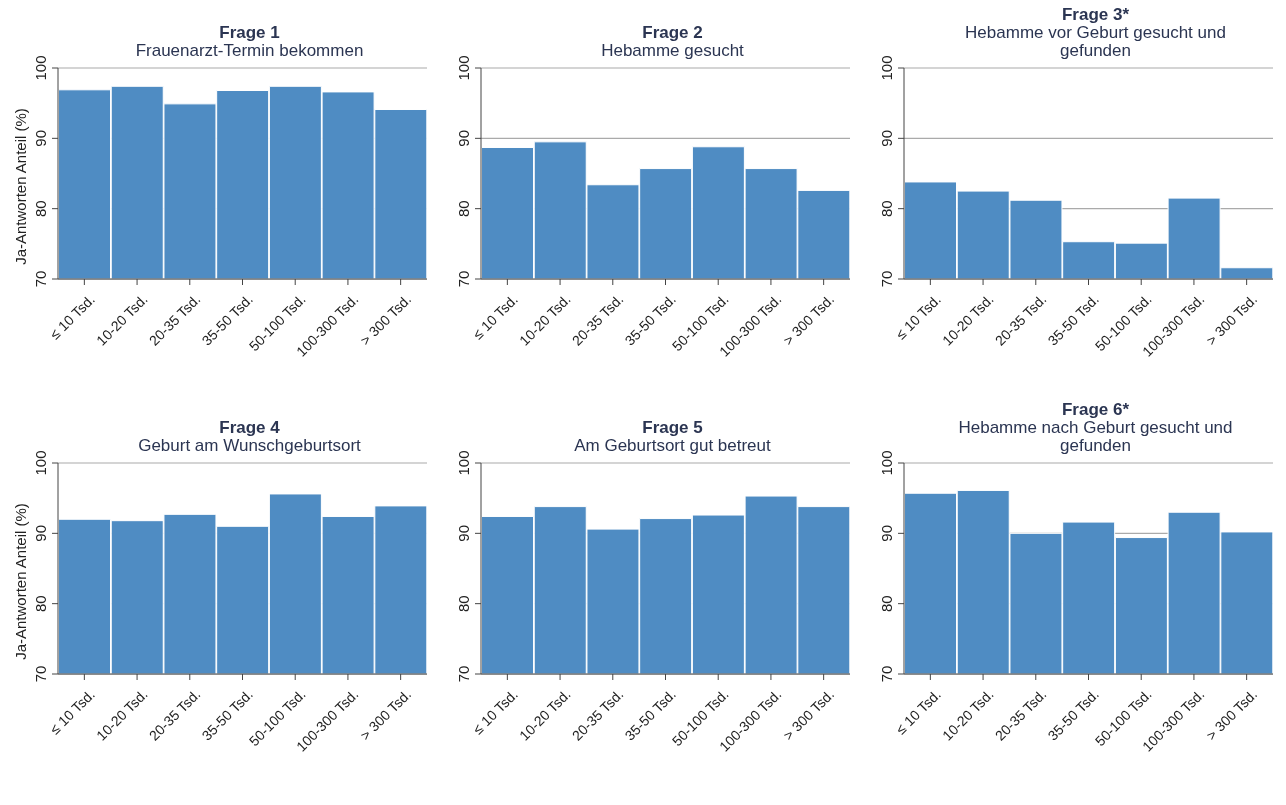 The width and height of the screenshot is (1286, 805). What do you see at coordinates (1095, 14) in the screenshot?
I see `chart-title: Frage 3*` at bounding box center [1095, 14].